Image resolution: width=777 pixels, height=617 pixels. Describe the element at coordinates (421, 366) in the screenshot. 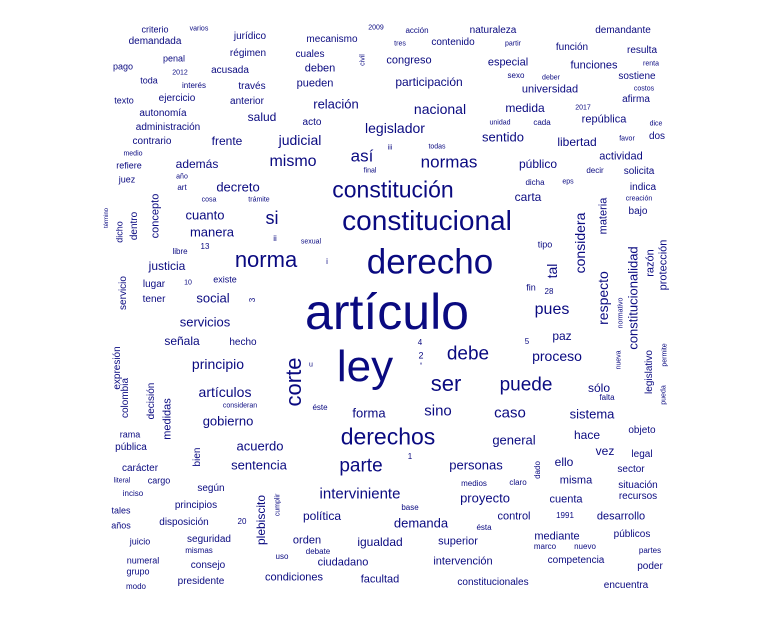

I see `cloud-word: °` at that location.